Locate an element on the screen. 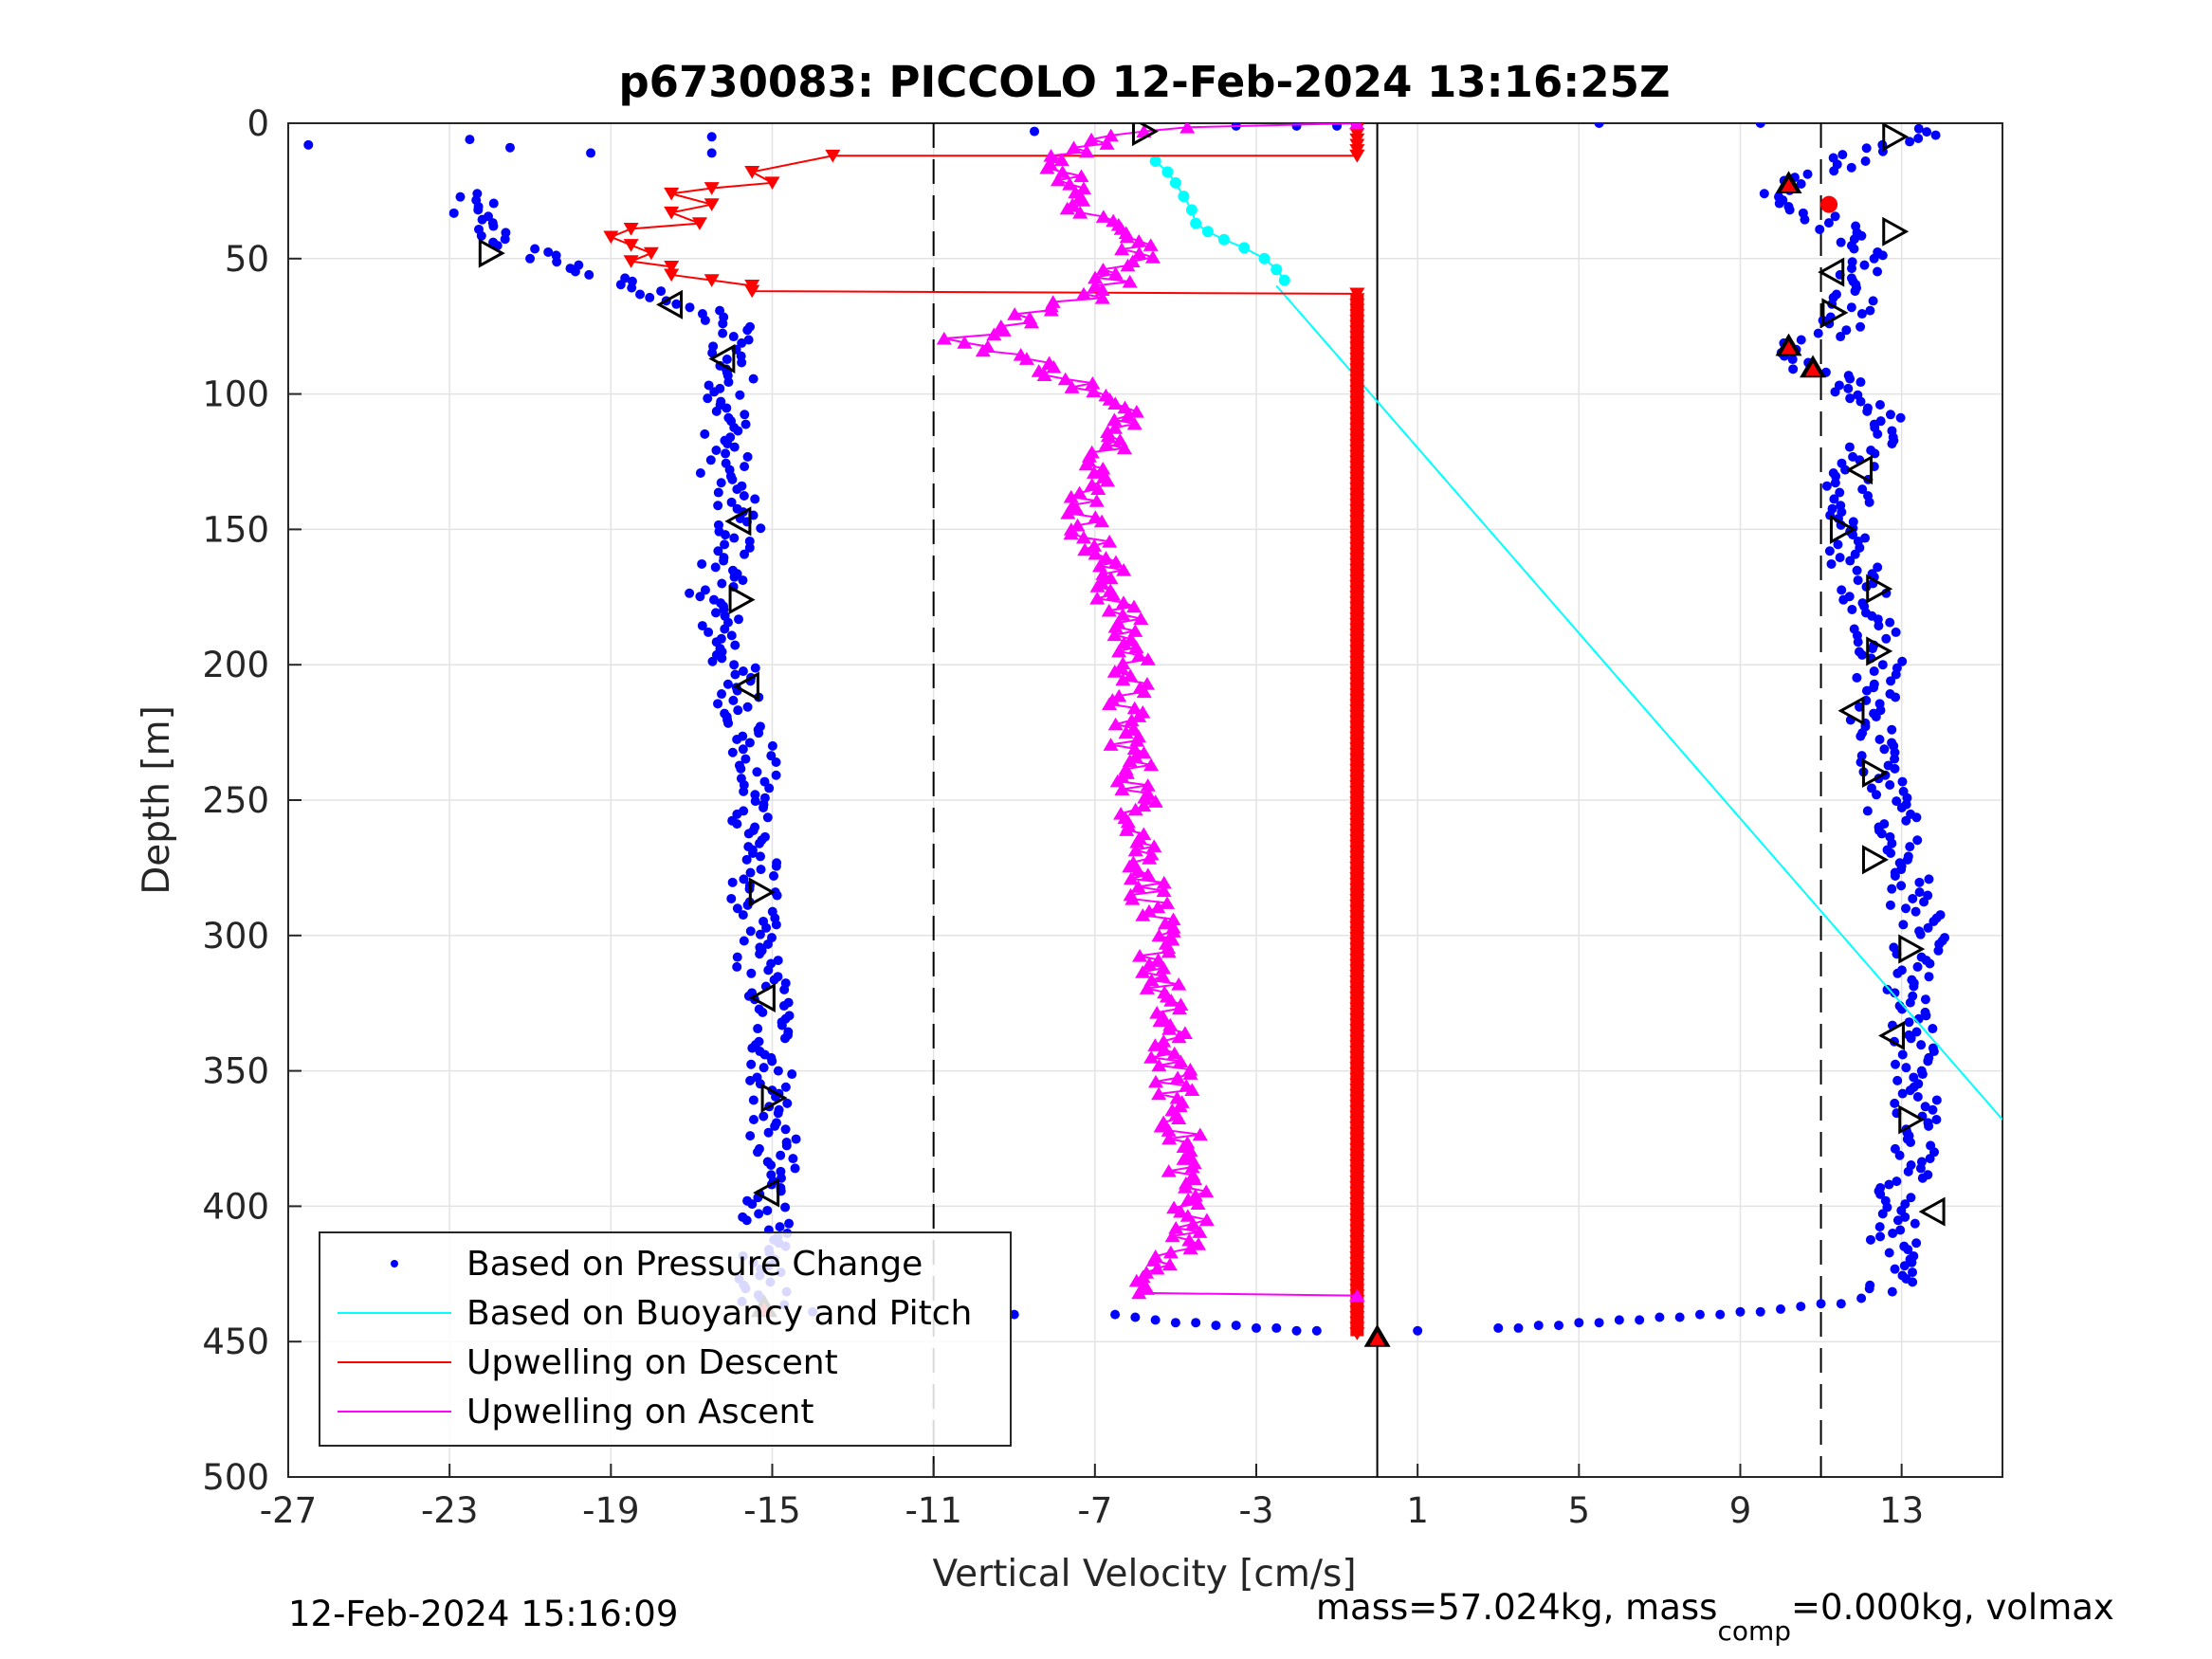 Image resolution: width=2212 pixels, height=1659 pixels. red-triangle-marker is located at coordinates (1377, 1338).